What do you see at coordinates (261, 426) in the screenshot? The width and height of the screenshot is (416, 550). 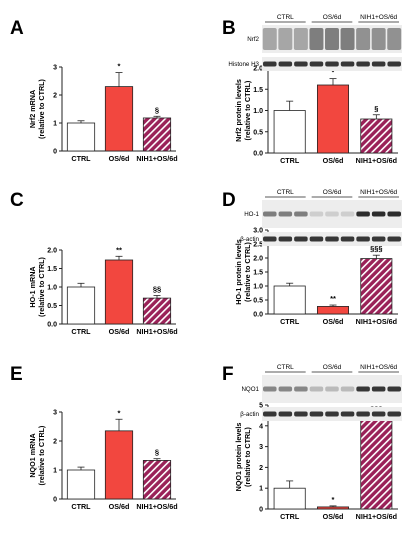 I see `y-tick-label: 4` at bounding box center [261, 426].